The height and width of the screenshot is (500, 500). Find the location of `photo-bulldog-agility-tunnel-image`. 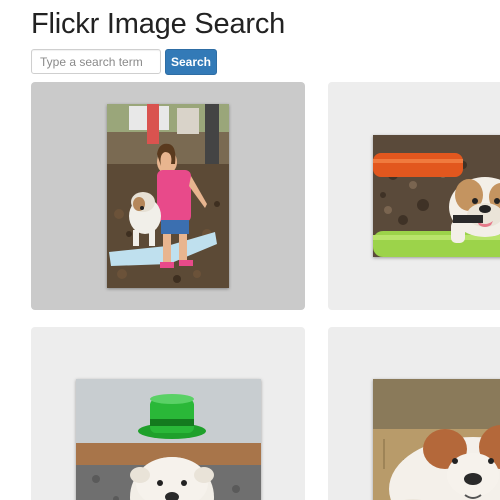

photo-bulldog-agility-tunnel-image is located at coordinates (436, 196).